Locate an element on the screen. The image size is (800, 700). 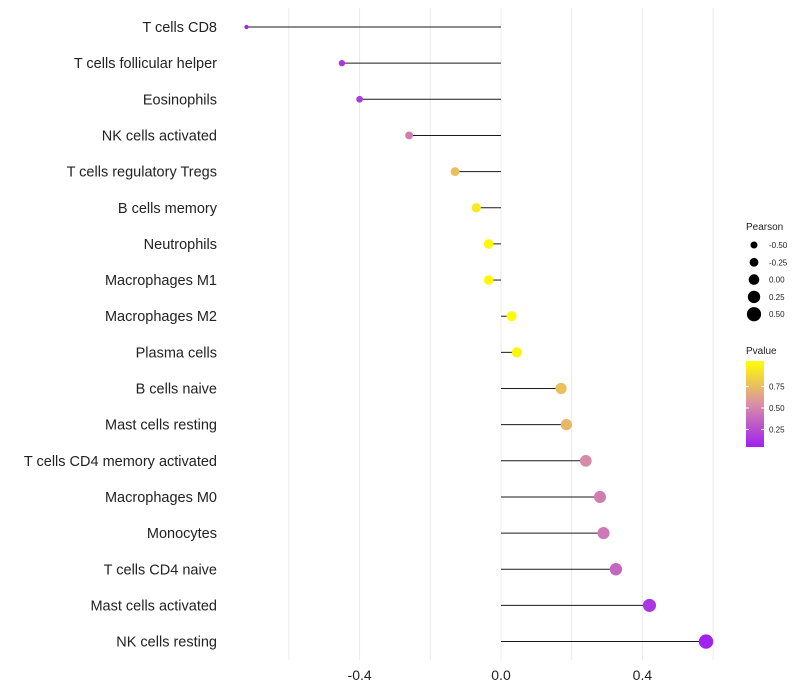
pearson-legend-label: 0.00 is located at coordinates (777, 280).